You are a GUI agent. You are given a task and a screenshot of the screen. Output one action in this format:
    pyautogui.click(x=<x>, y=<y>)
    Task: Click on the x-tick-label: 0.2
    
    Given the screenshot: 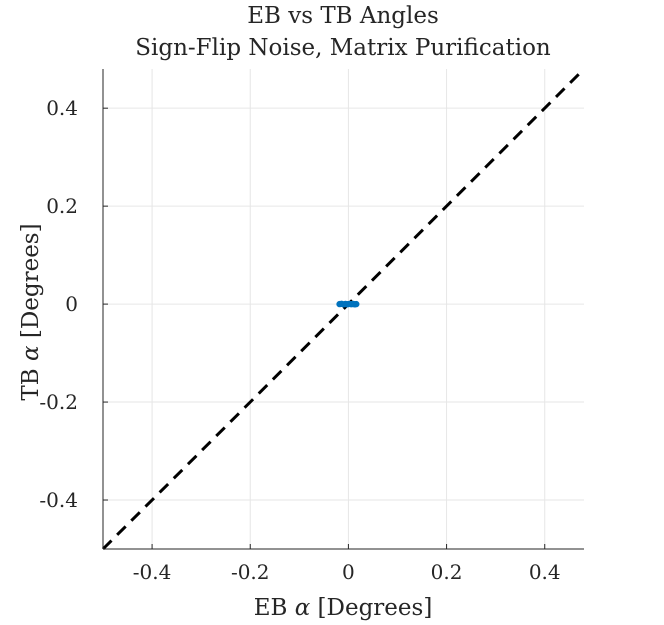 What is the action you would take?
    pyautogui.click(x=447, y=572)
    